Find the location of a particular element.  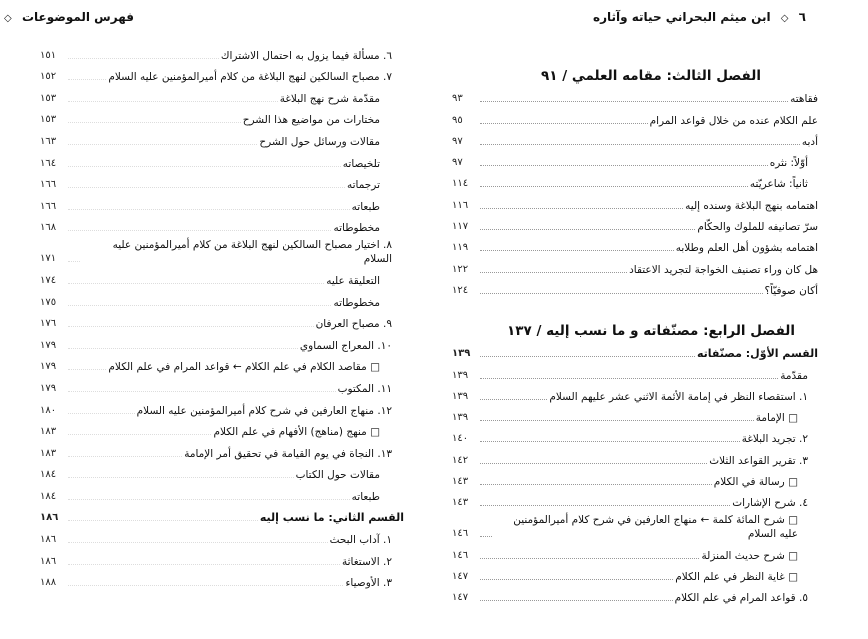

toc-entry: مختارات من مواضيع هذا الشرح ١٥٣ is located at coordinates (210, 120).